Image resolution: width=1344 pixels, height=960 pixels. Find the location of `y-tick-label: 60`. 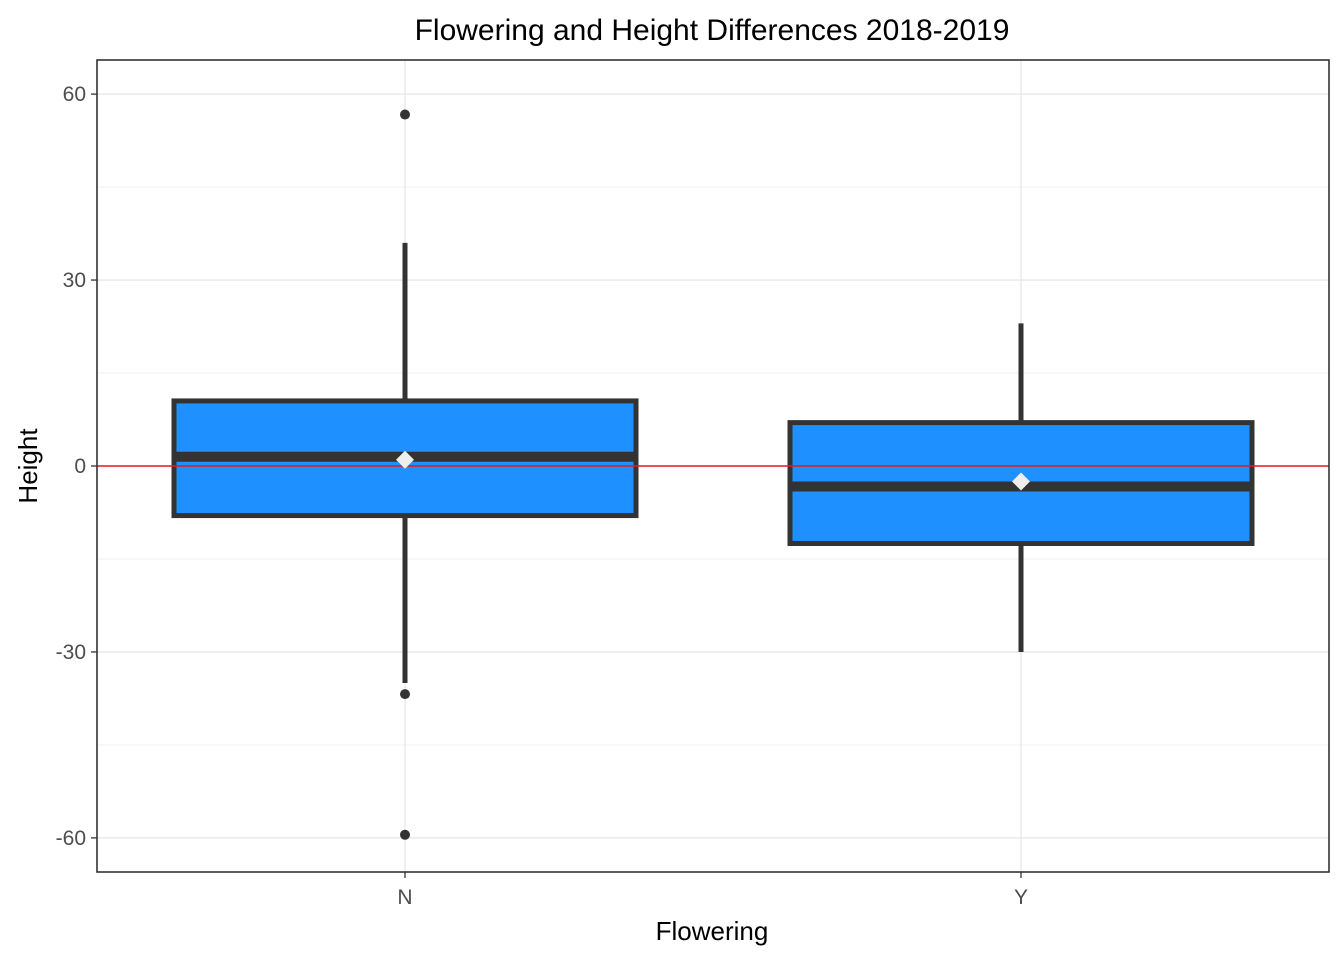

y-tick-label: 60 is located at coordinates (74, 94).